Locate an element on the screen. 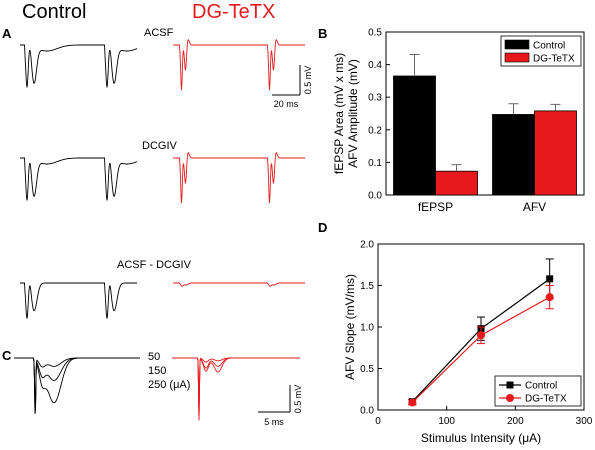 Image resolution: width=595 pixels, height=450 pixels. scale-bar-a: 0.5 mV 20 ms is located at coordinates (292, 87).